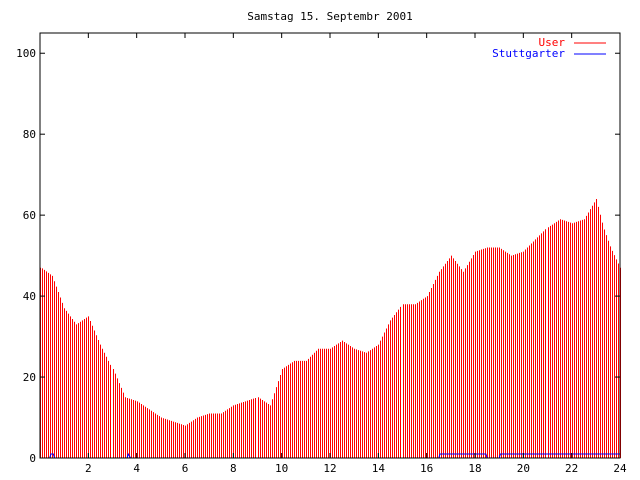 This screenshot has height=480, width=640. I want to click on x-tick-label: 20, so click(523, 468).